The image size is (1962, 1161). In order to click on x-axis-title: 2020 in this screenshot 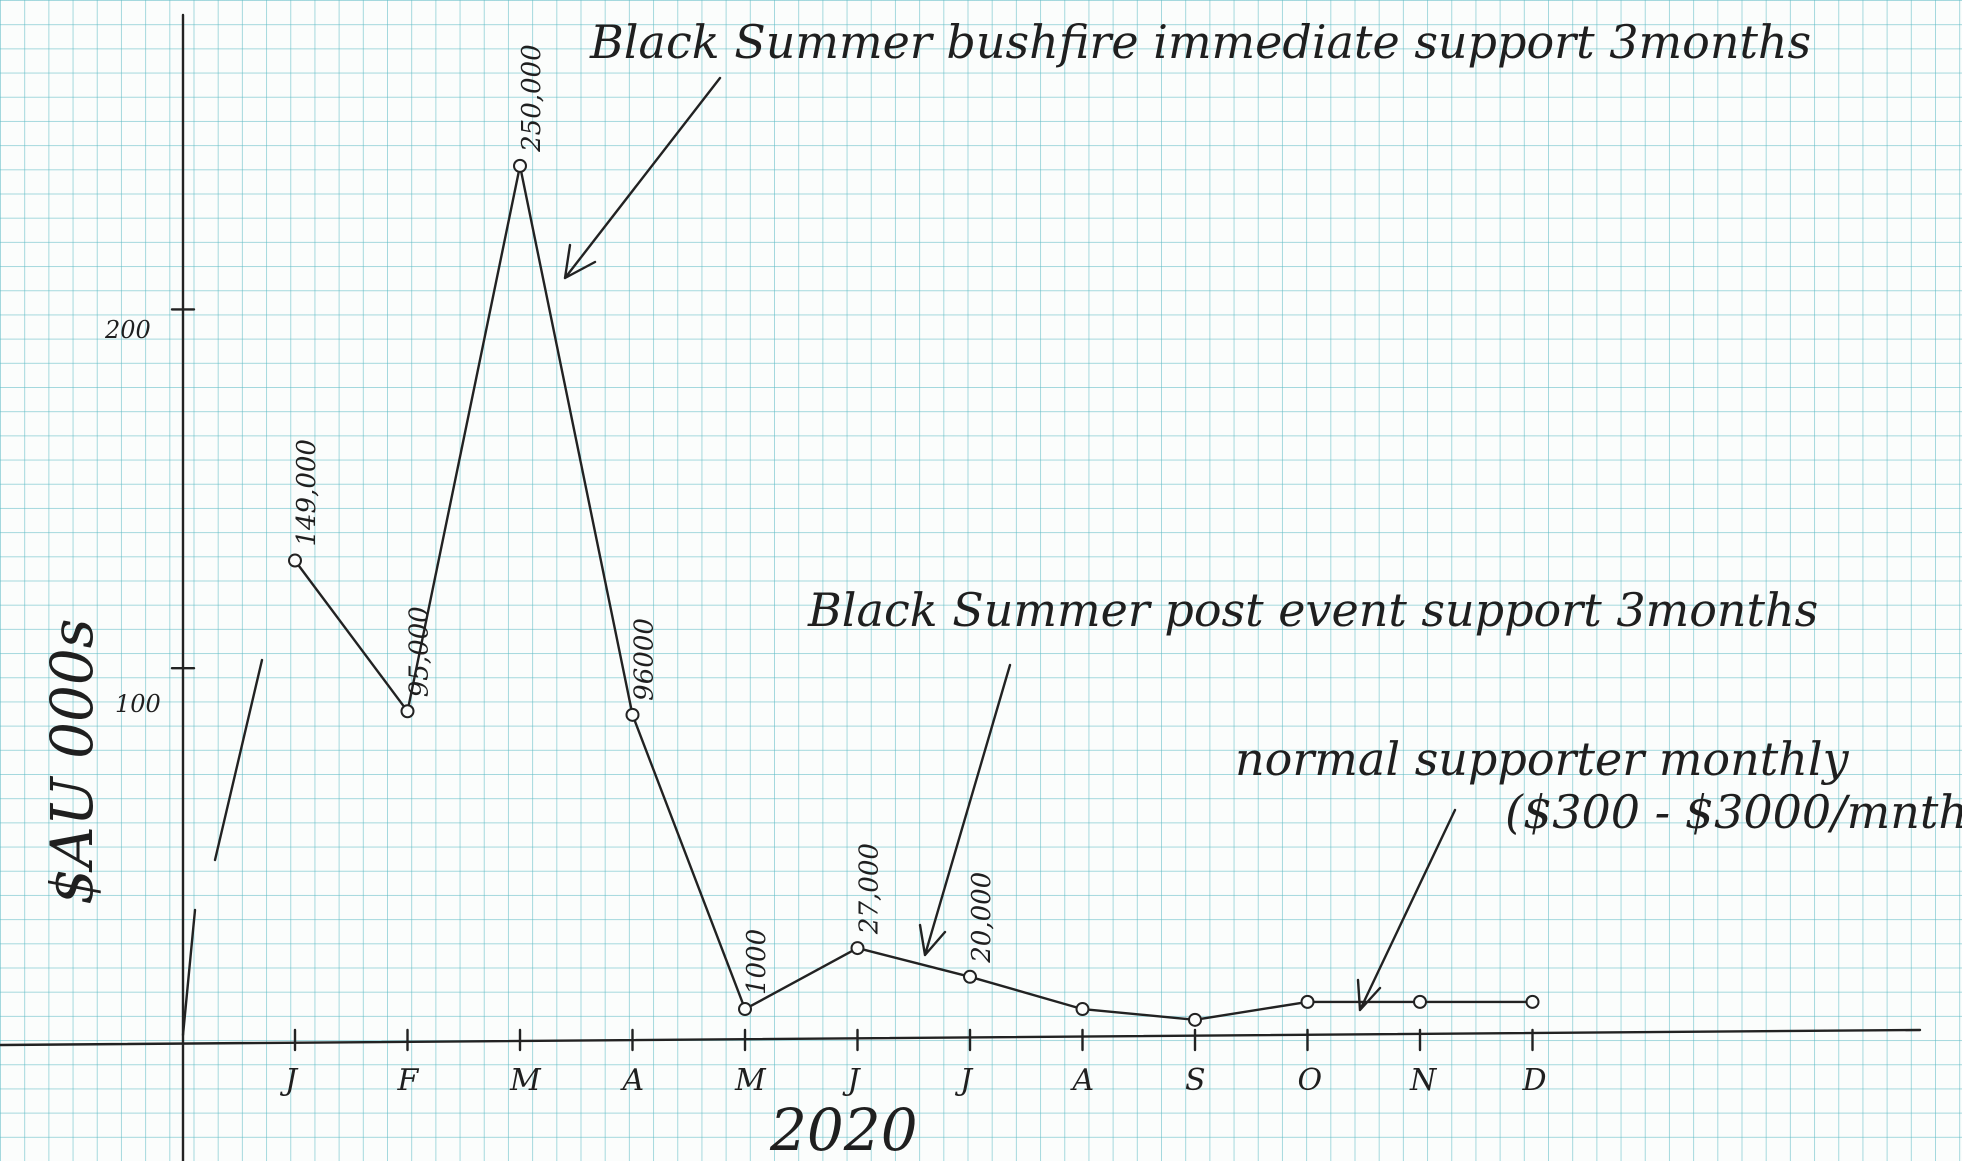, I will do `click(843, 1128)`.